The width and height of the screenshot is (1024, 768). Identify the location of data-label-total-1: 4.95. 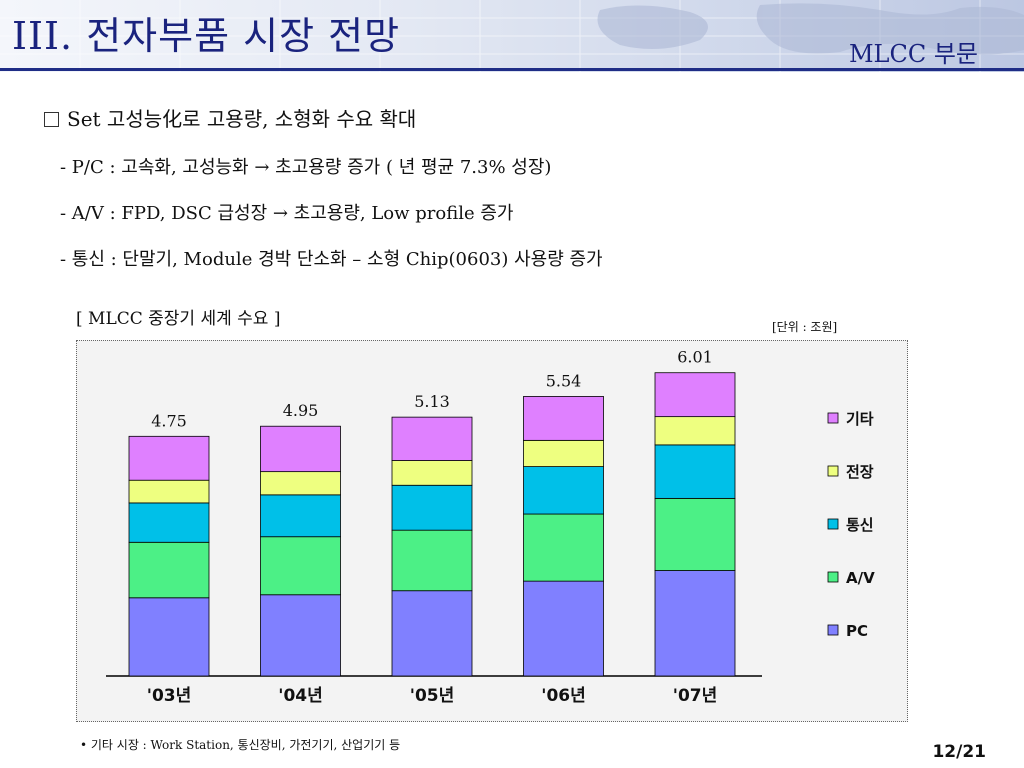
(301, 410).